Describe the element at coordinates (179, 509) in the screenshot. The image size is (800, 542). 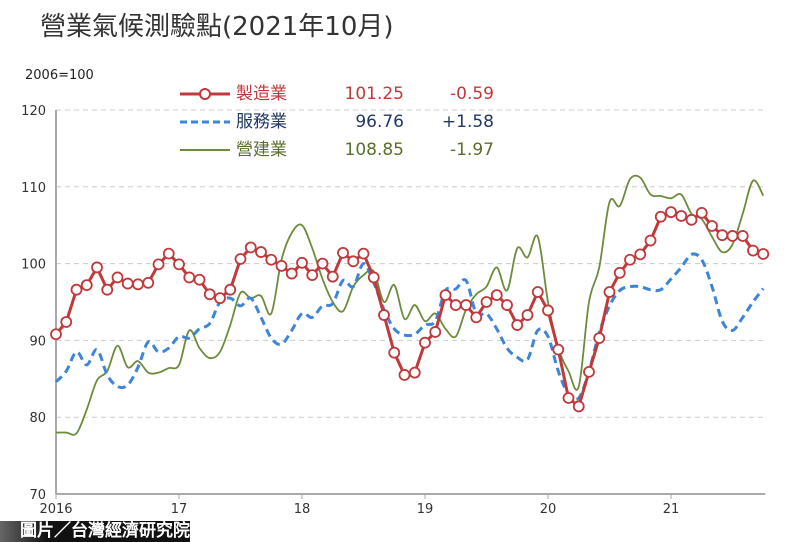
I see `x-tick-label: 17` at that location.